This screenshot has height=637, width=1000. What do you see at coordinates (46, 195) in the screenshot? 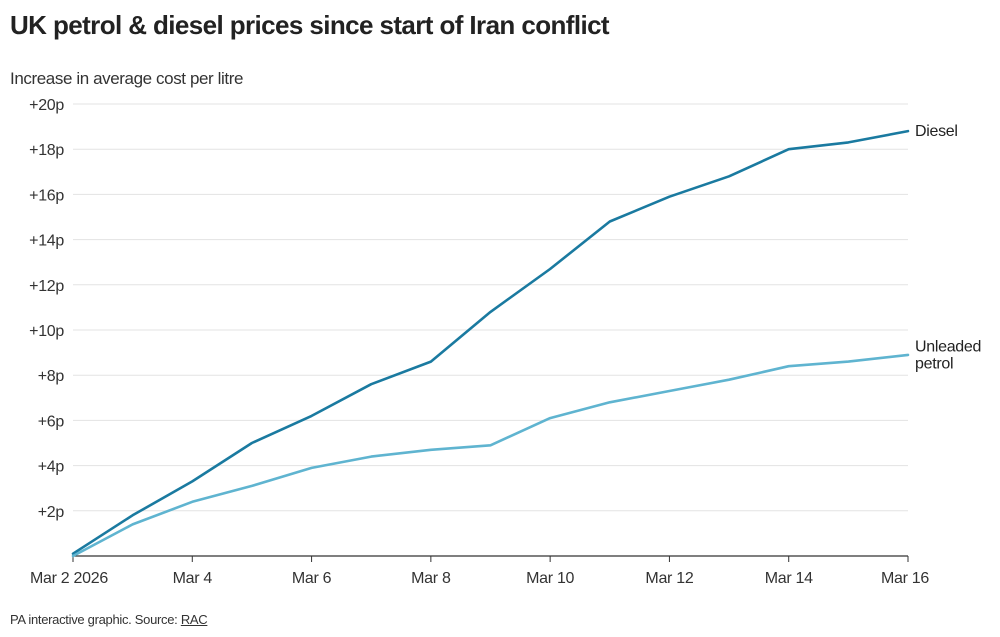
I see `y-tick-label: +16p` at bounding box center [46, 195].